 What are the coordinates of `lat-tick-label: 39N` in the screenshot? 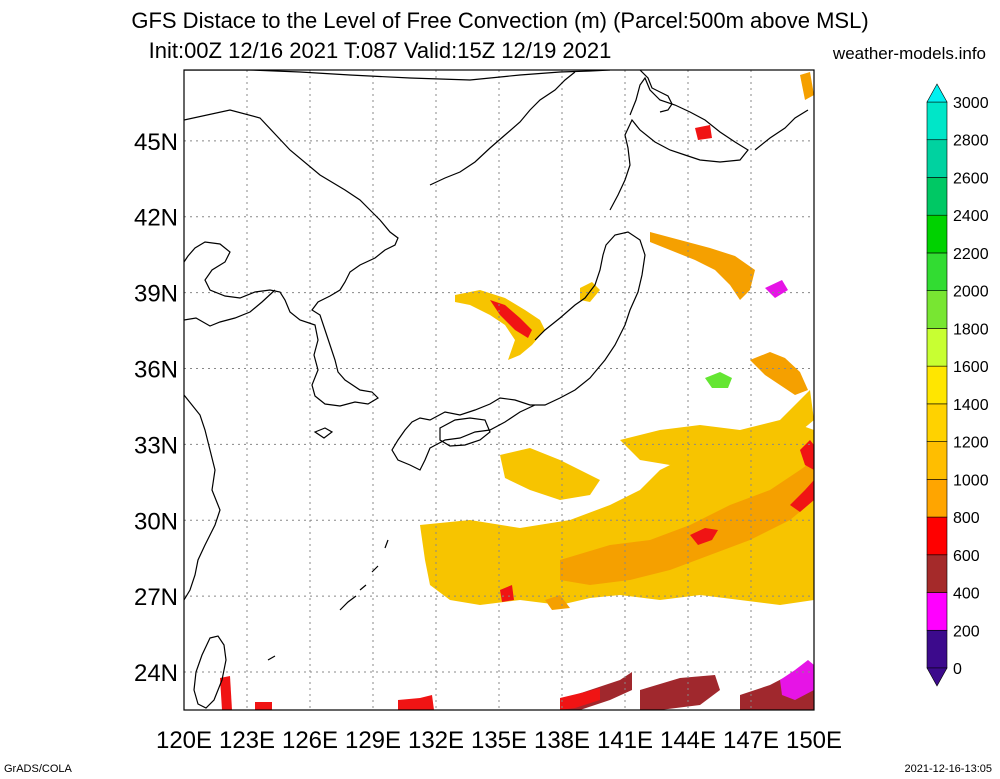 It's located at (156, 294).